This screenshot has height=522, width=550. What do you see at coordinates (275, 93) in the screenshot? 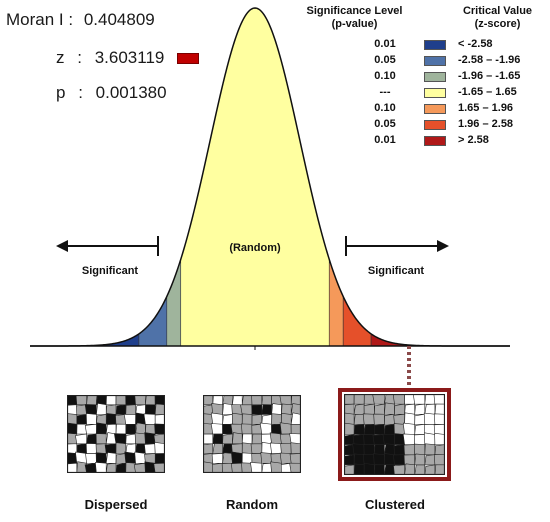
I see `legend-row: --- -1.65 – 1.65` at bounding box center [275, 93].